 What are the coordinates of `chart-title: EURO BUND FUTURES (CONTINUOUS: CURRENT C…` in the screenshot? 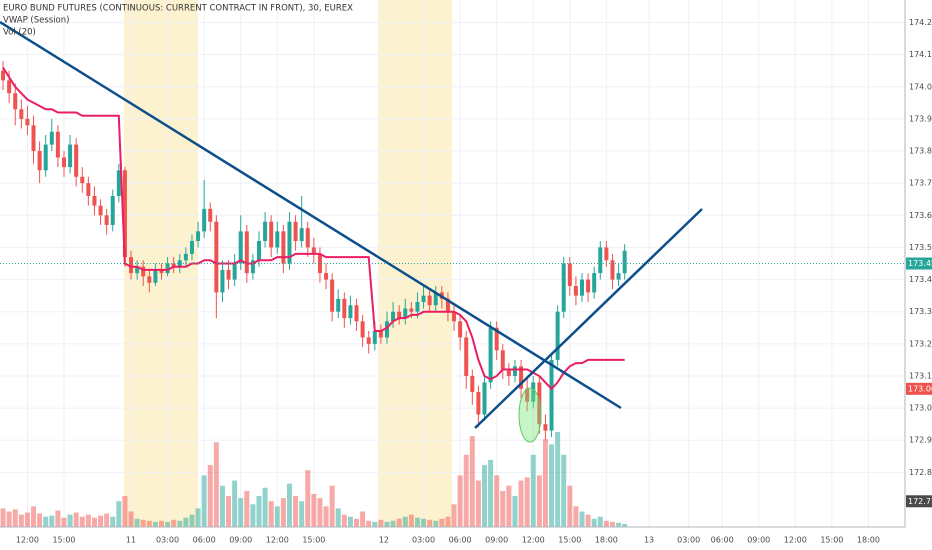 It's located at (178, 9).